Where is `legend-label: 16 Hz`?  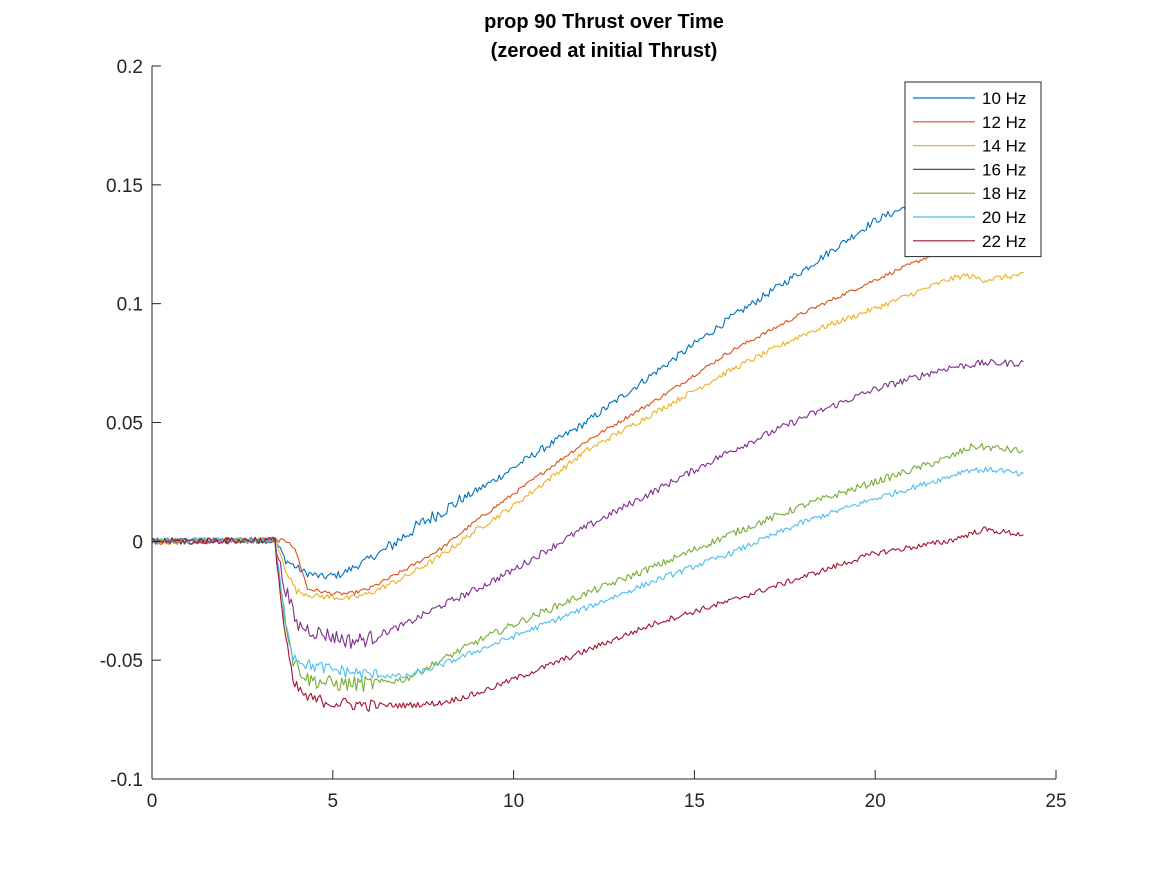 legend-label: 16 Hz is located at coordinates (1004, 169).